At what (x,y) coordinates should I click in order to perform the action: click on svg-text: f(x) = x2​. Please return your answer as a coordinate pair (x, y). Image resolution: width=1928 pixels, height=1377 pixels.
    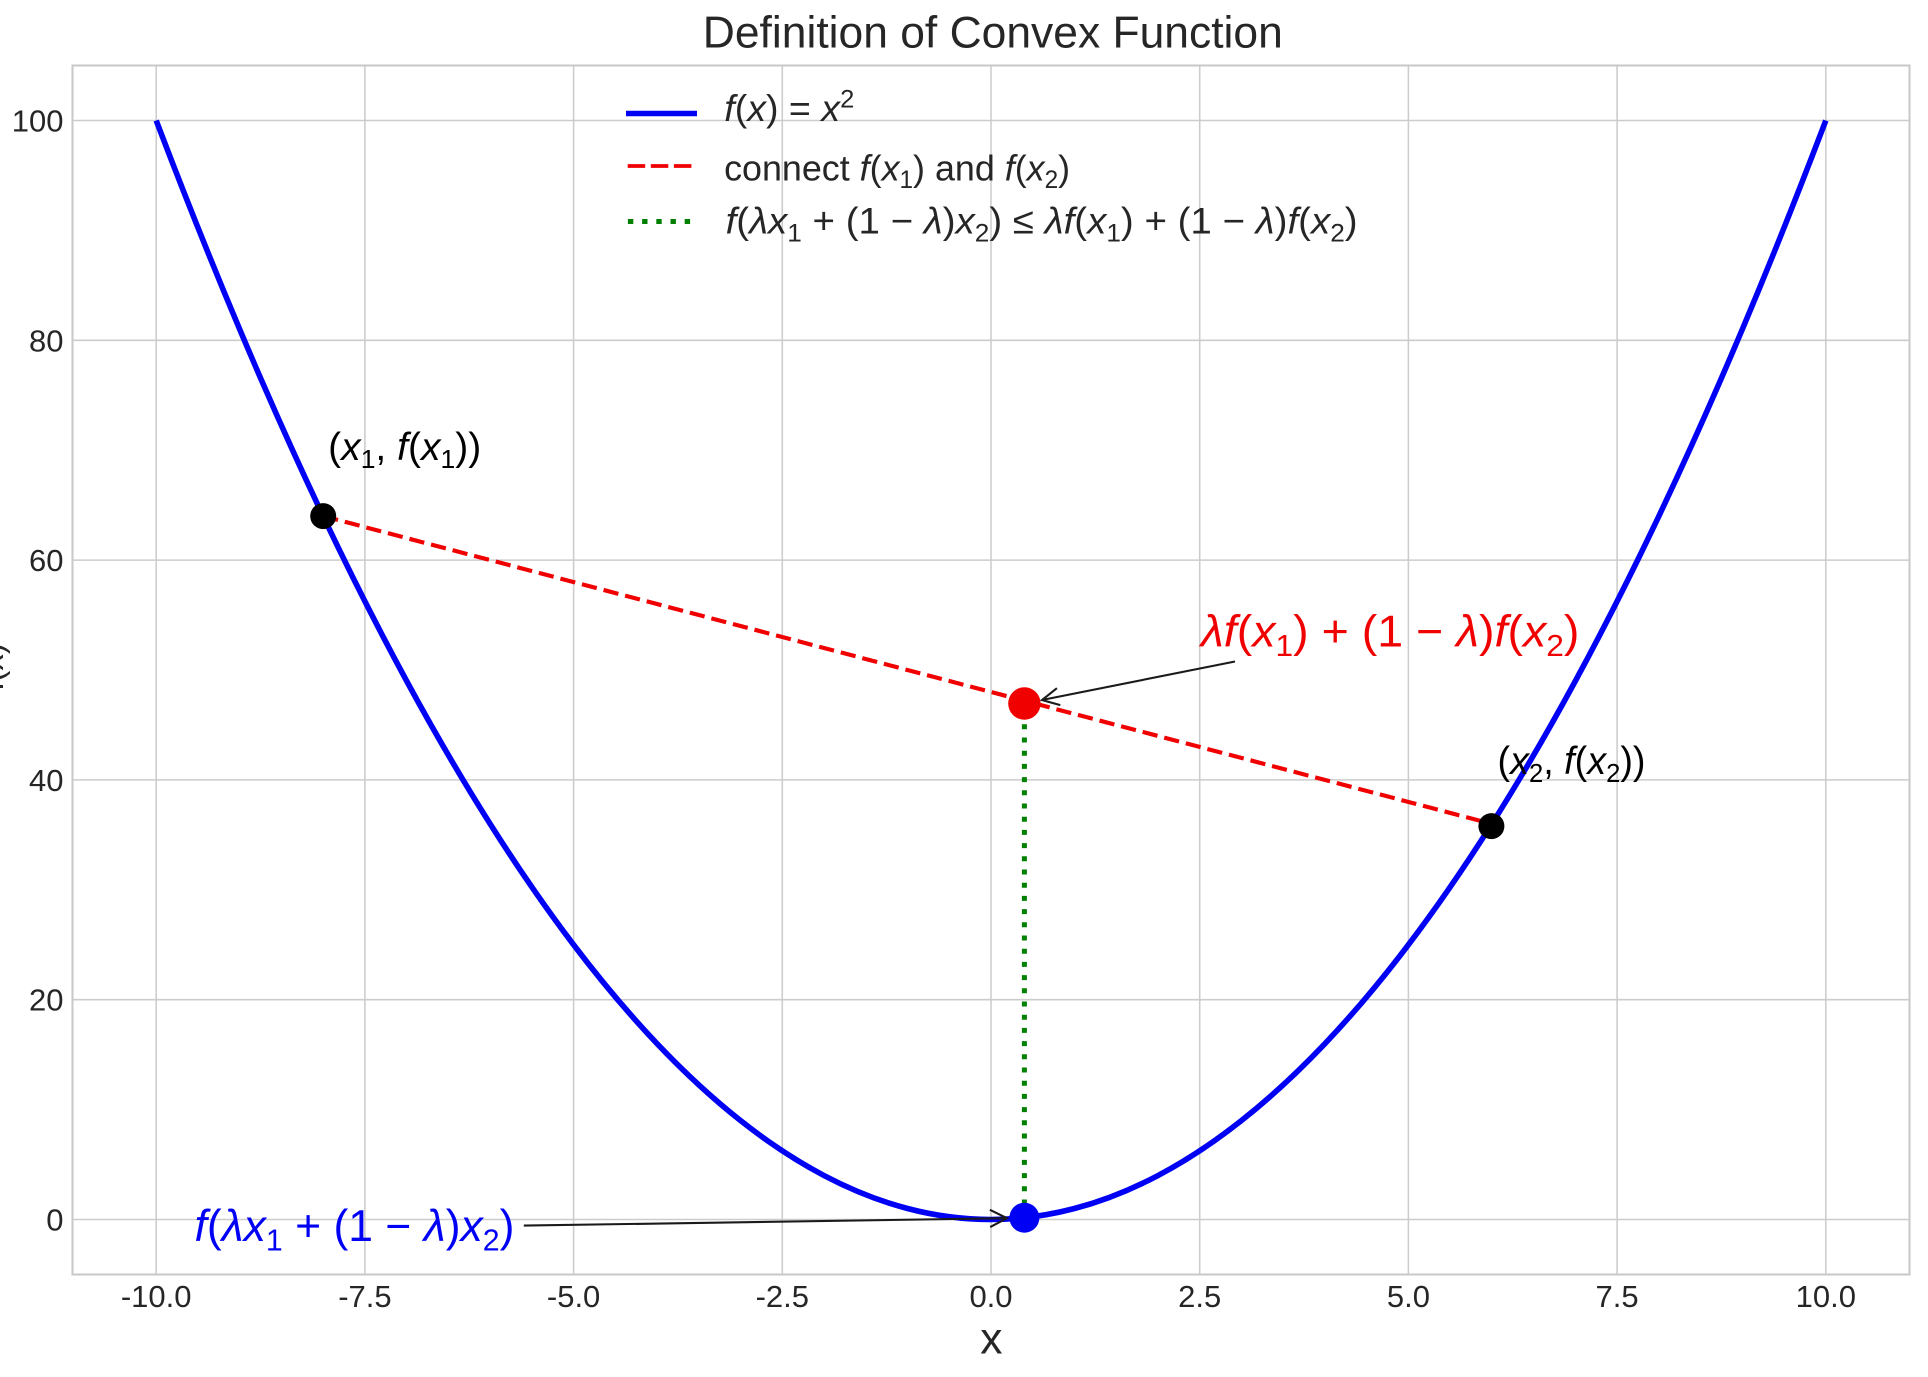
    Looking at the image, I should click on (789, 107).